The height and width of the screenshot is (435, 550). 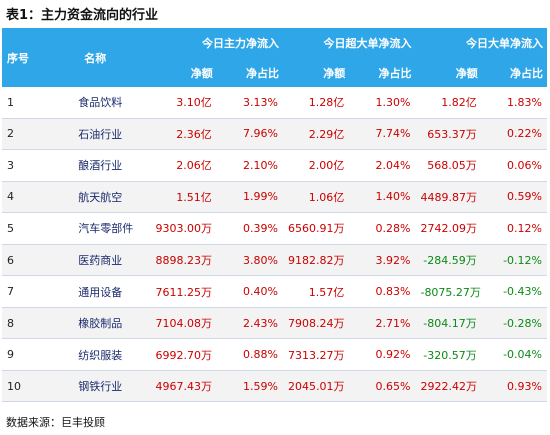 I want to click on cell-main-ratio: 0.88%, so click(x=249, y=354).